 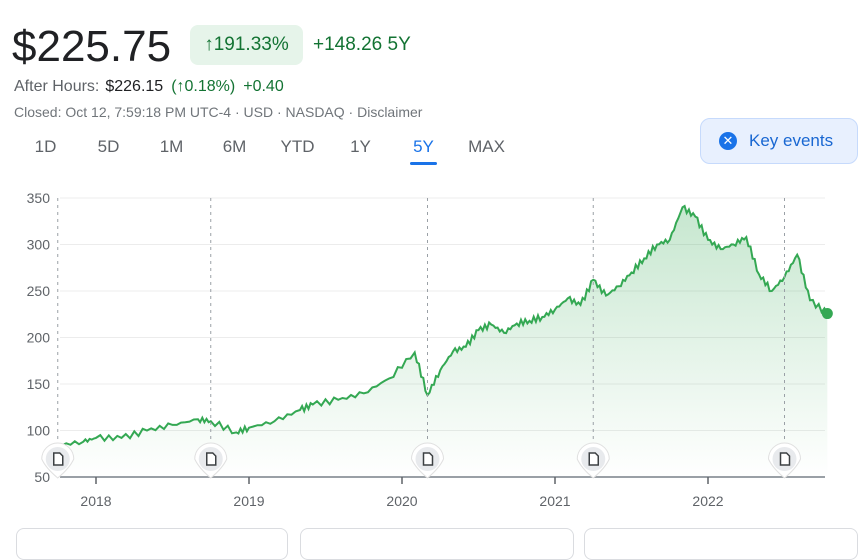 I want to click on last-price-dot, so click(x=827, y=314).